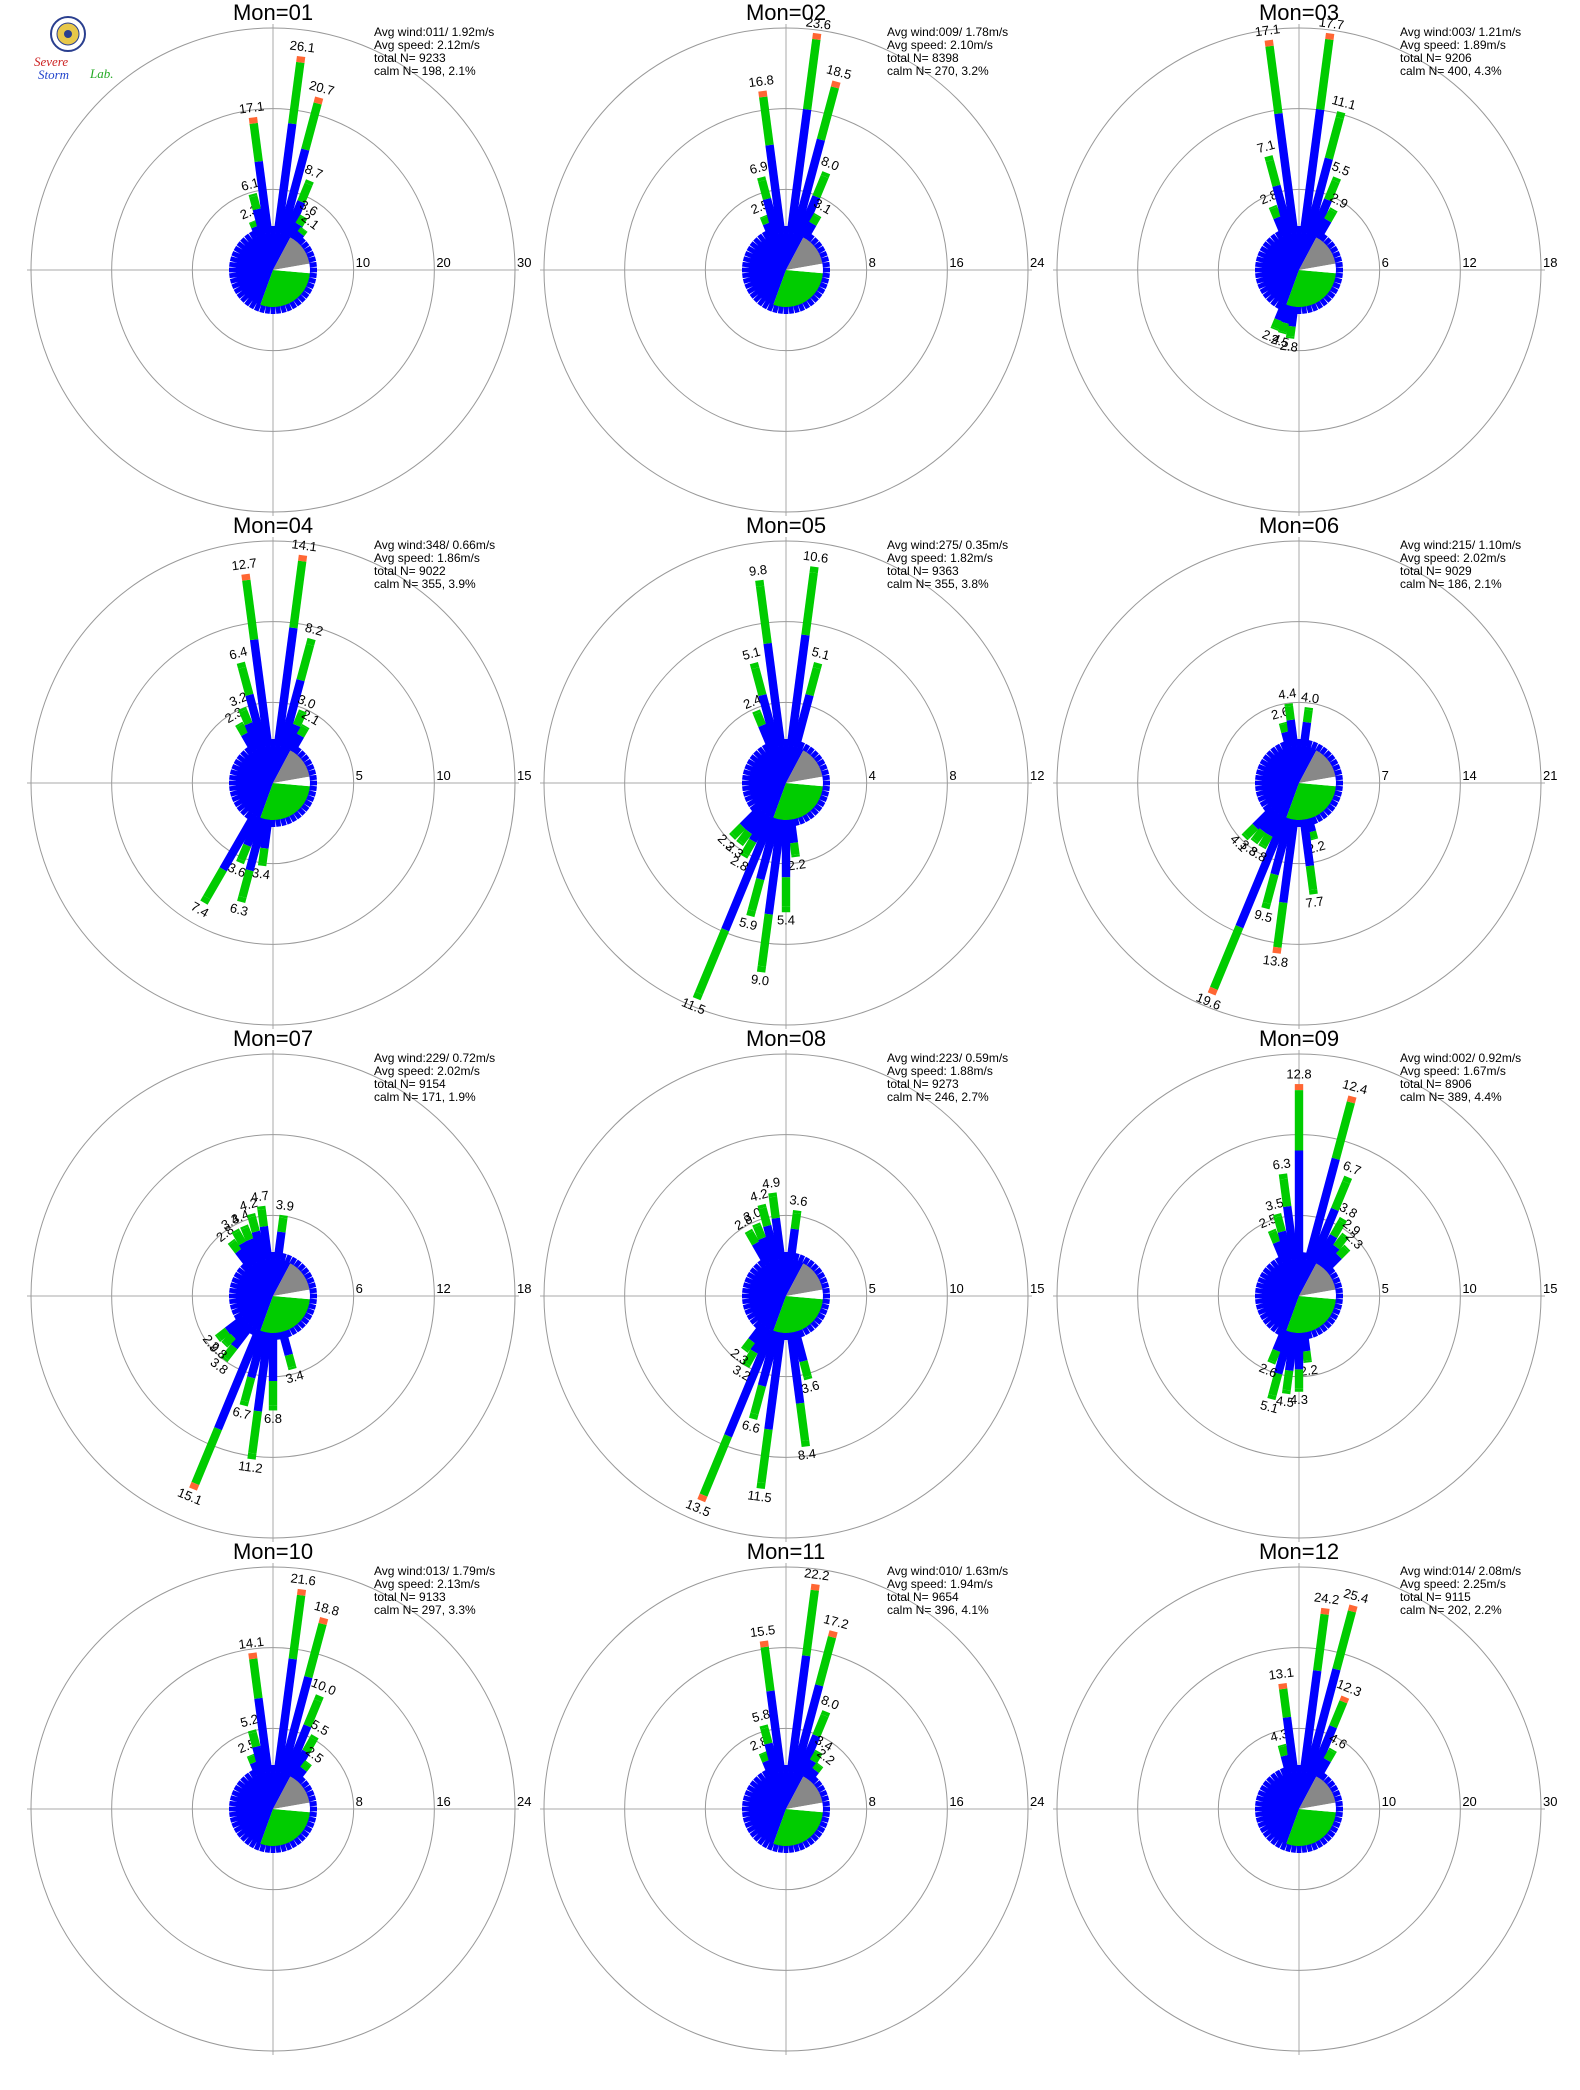  What do you see at coordinates (1309, 1355) in the screenshot?
I see `bar-9: 2.2` at bounding box center [1309, 1355].